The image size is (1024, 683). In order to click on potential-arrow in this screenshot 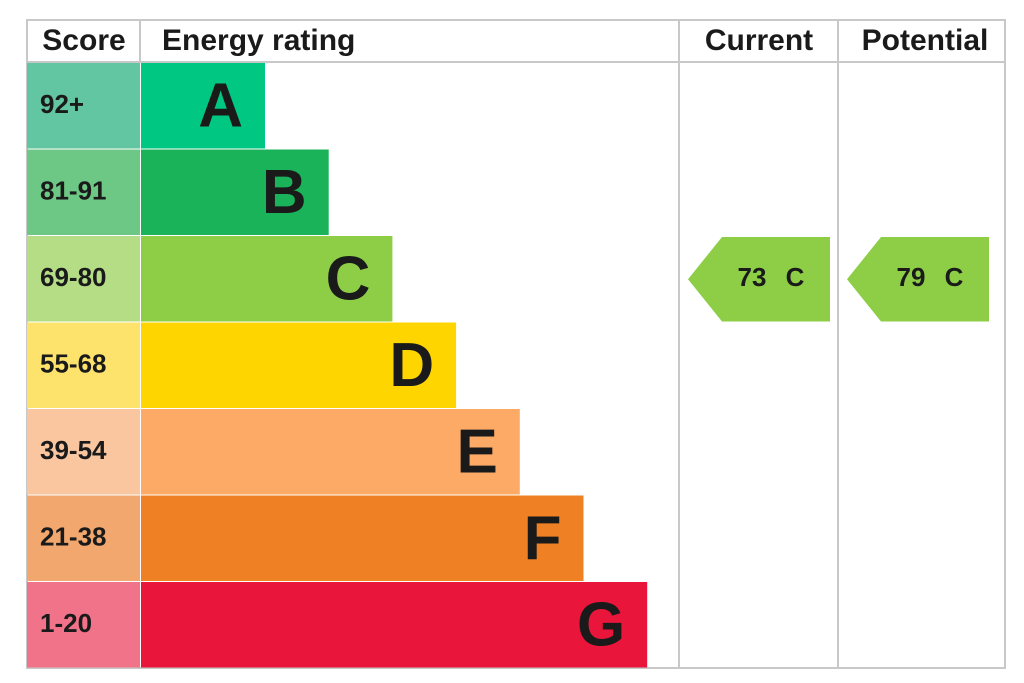, I will do `click(918, 279)`.